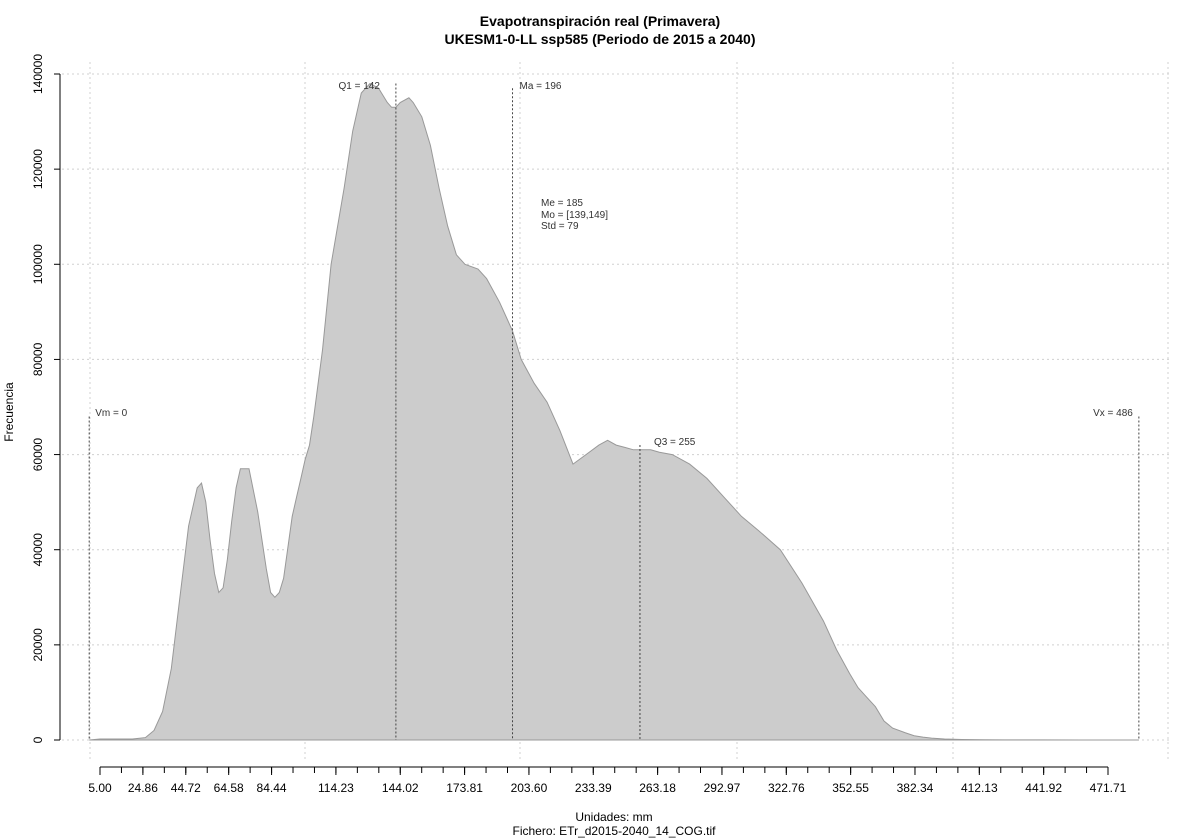 This screenshot has height=840, width=1200. What do you see at coordinates (657, 788) in the screenshot?
I see `x-tick-label: 263.18` at bounding box center [657, 788].